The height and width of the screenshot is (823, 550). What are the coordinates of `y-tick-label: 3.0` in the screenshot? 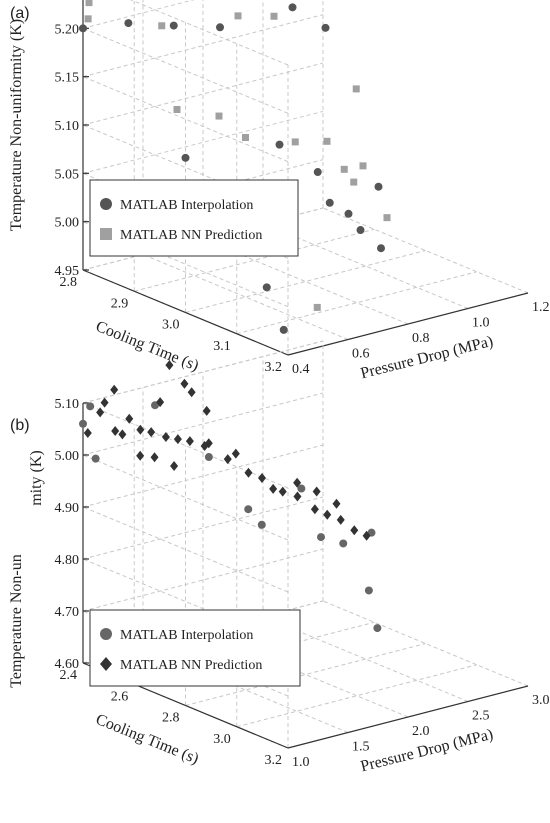 It's located at (222, 739).